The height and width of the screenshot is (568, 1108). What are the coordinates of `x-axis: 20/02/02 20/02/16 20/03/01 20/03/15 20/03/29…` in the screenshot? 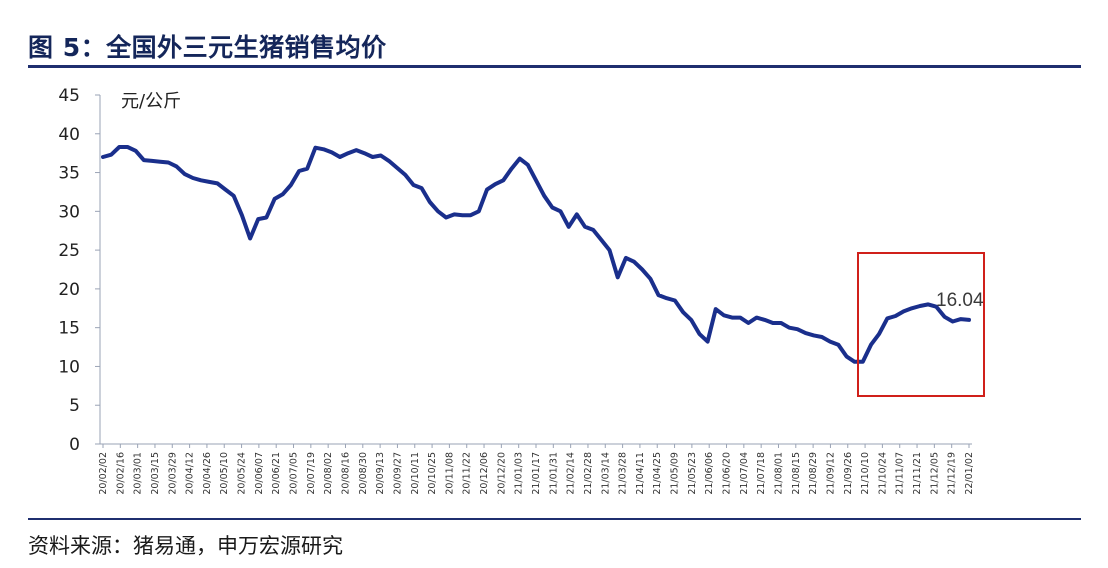 It's located at (536, 469).